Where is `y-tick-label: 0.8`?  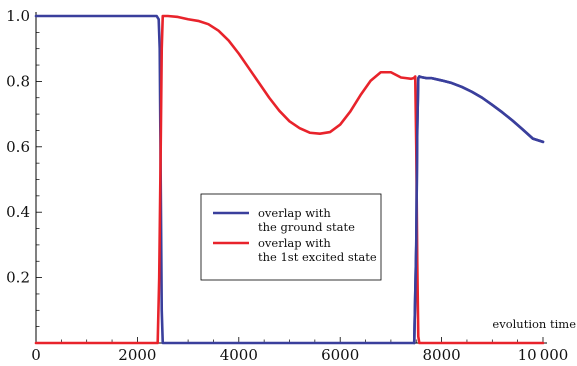
y-tick-label: 0.8 is located at coordinates (18, 81).